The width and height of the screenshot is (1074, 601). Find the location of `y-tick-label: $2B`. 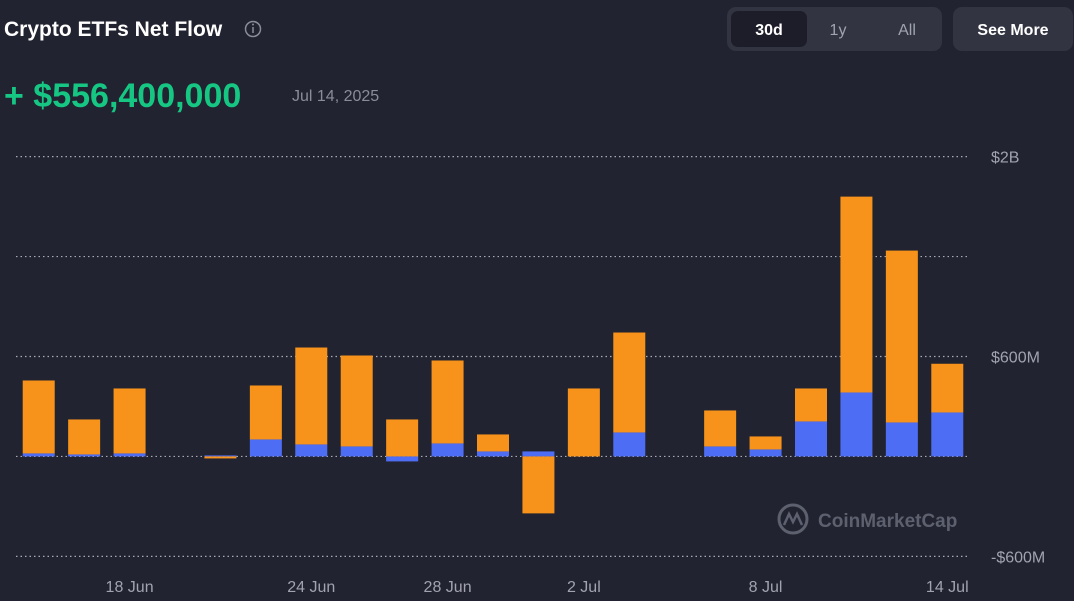

y-tick-label: $2B is located at coordinates (1005, 158).